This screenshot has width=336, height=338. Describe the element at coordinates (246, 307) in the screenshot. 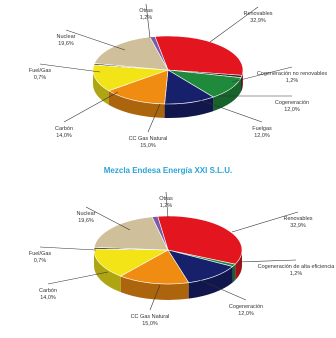

I see `pie-2-label-3: Cogeneración` at that location.